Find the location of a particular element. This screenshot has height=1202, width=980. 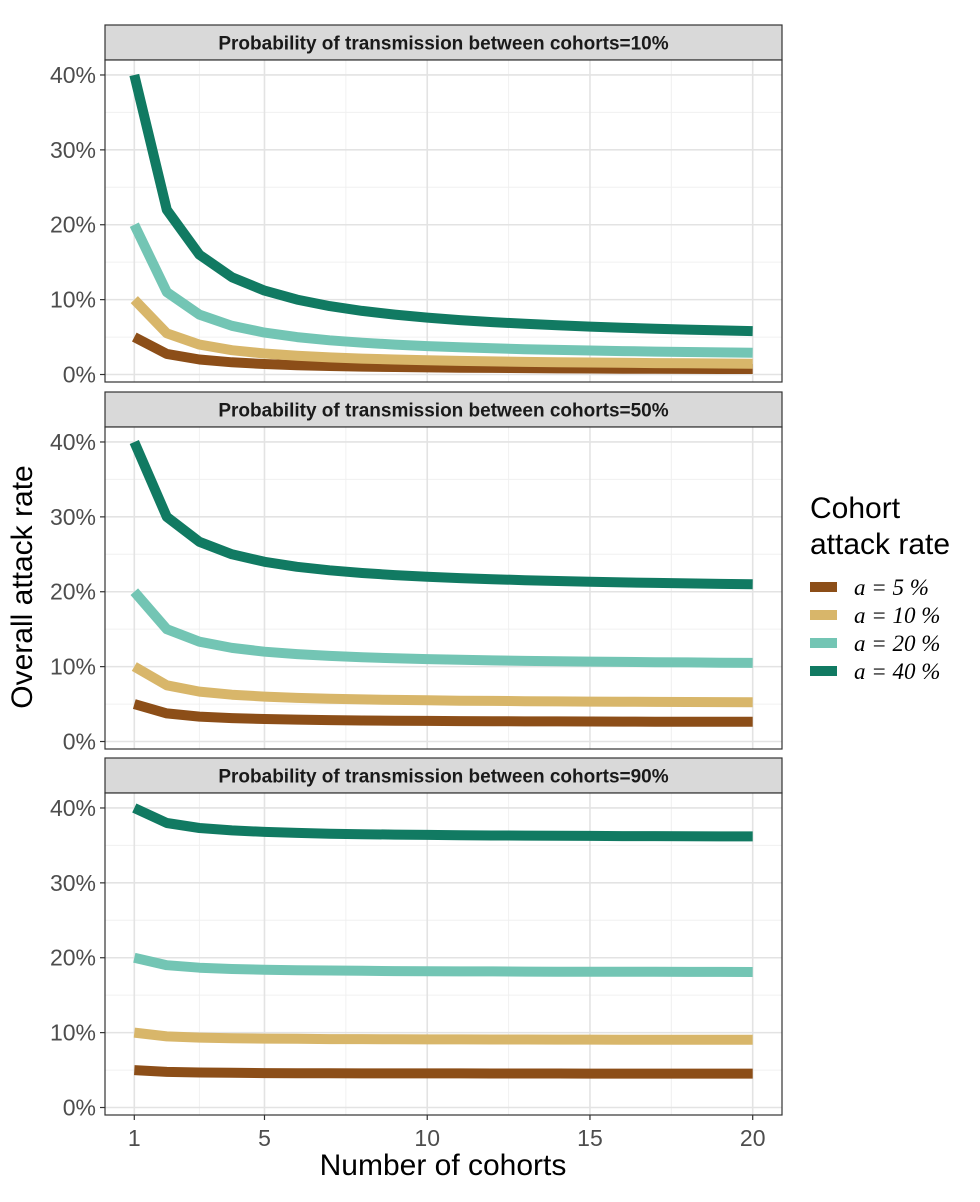

legend-title: attack rate is located at coordinates (880, 544).